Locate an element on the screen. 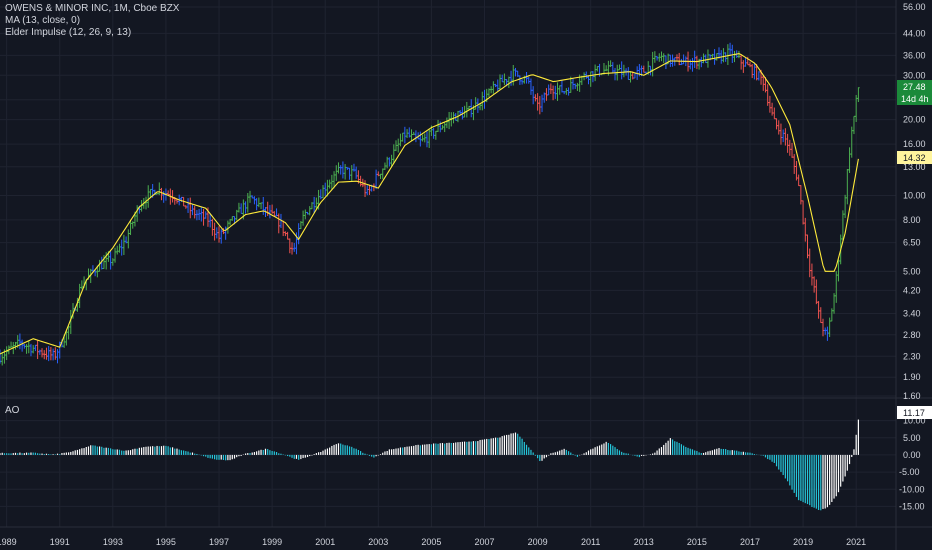  price-tick-label: 6.50 is located at coordinates (912, 243).